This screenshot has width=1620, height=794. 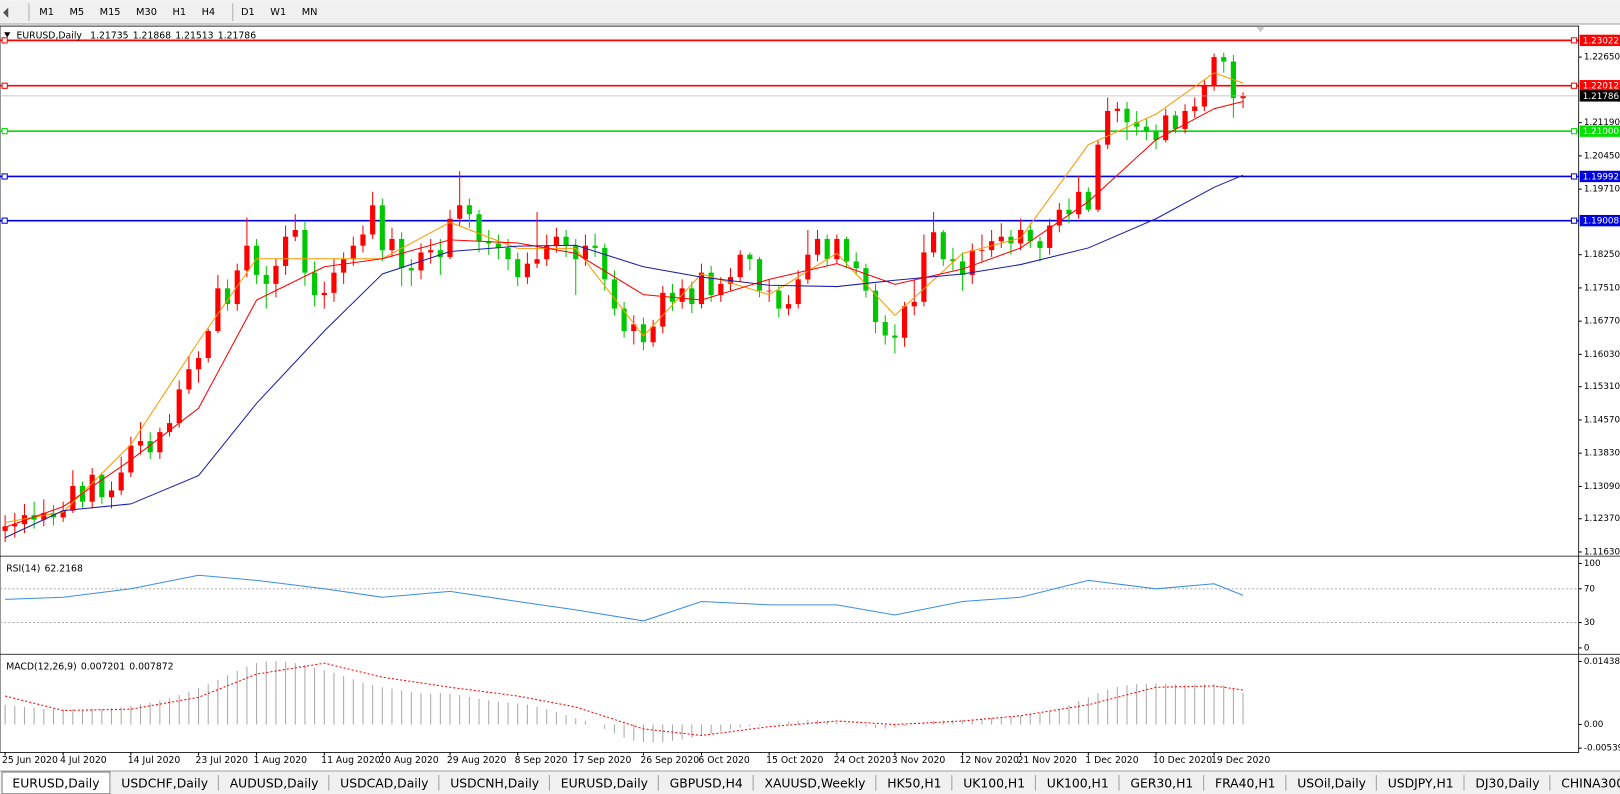 I want to click on tab: USOil,Daily, so click(x=1331, y=783).